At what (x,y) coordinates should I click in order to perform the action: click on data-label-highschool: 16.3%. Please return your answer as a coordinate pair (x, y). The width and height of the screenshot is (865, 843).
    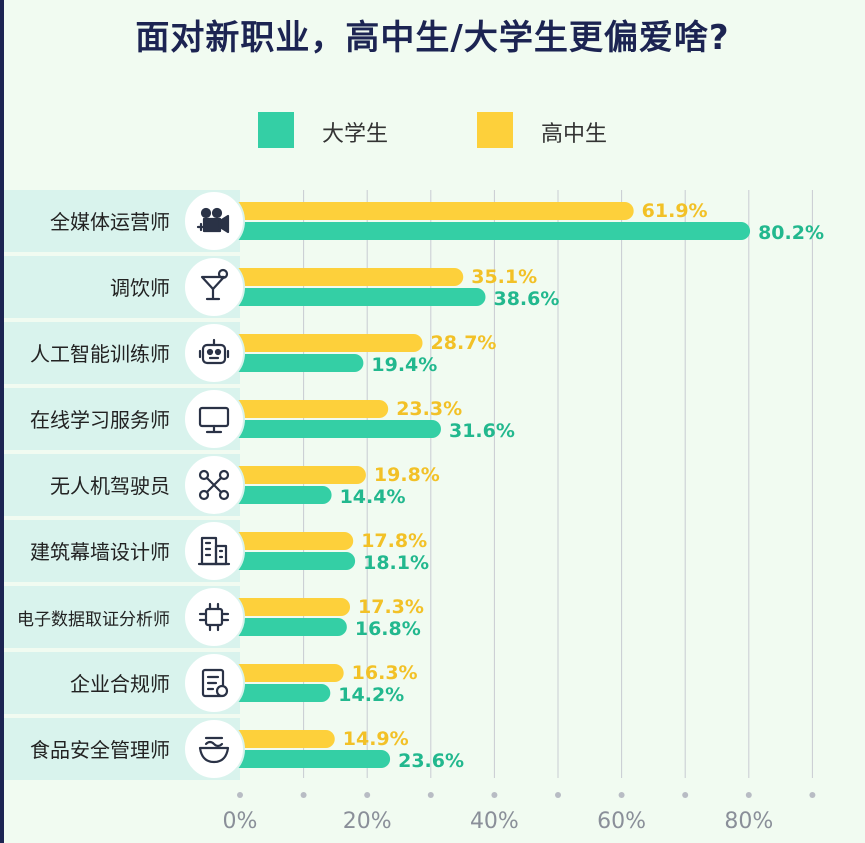
    Looking at the image, I should click on (385, 673).